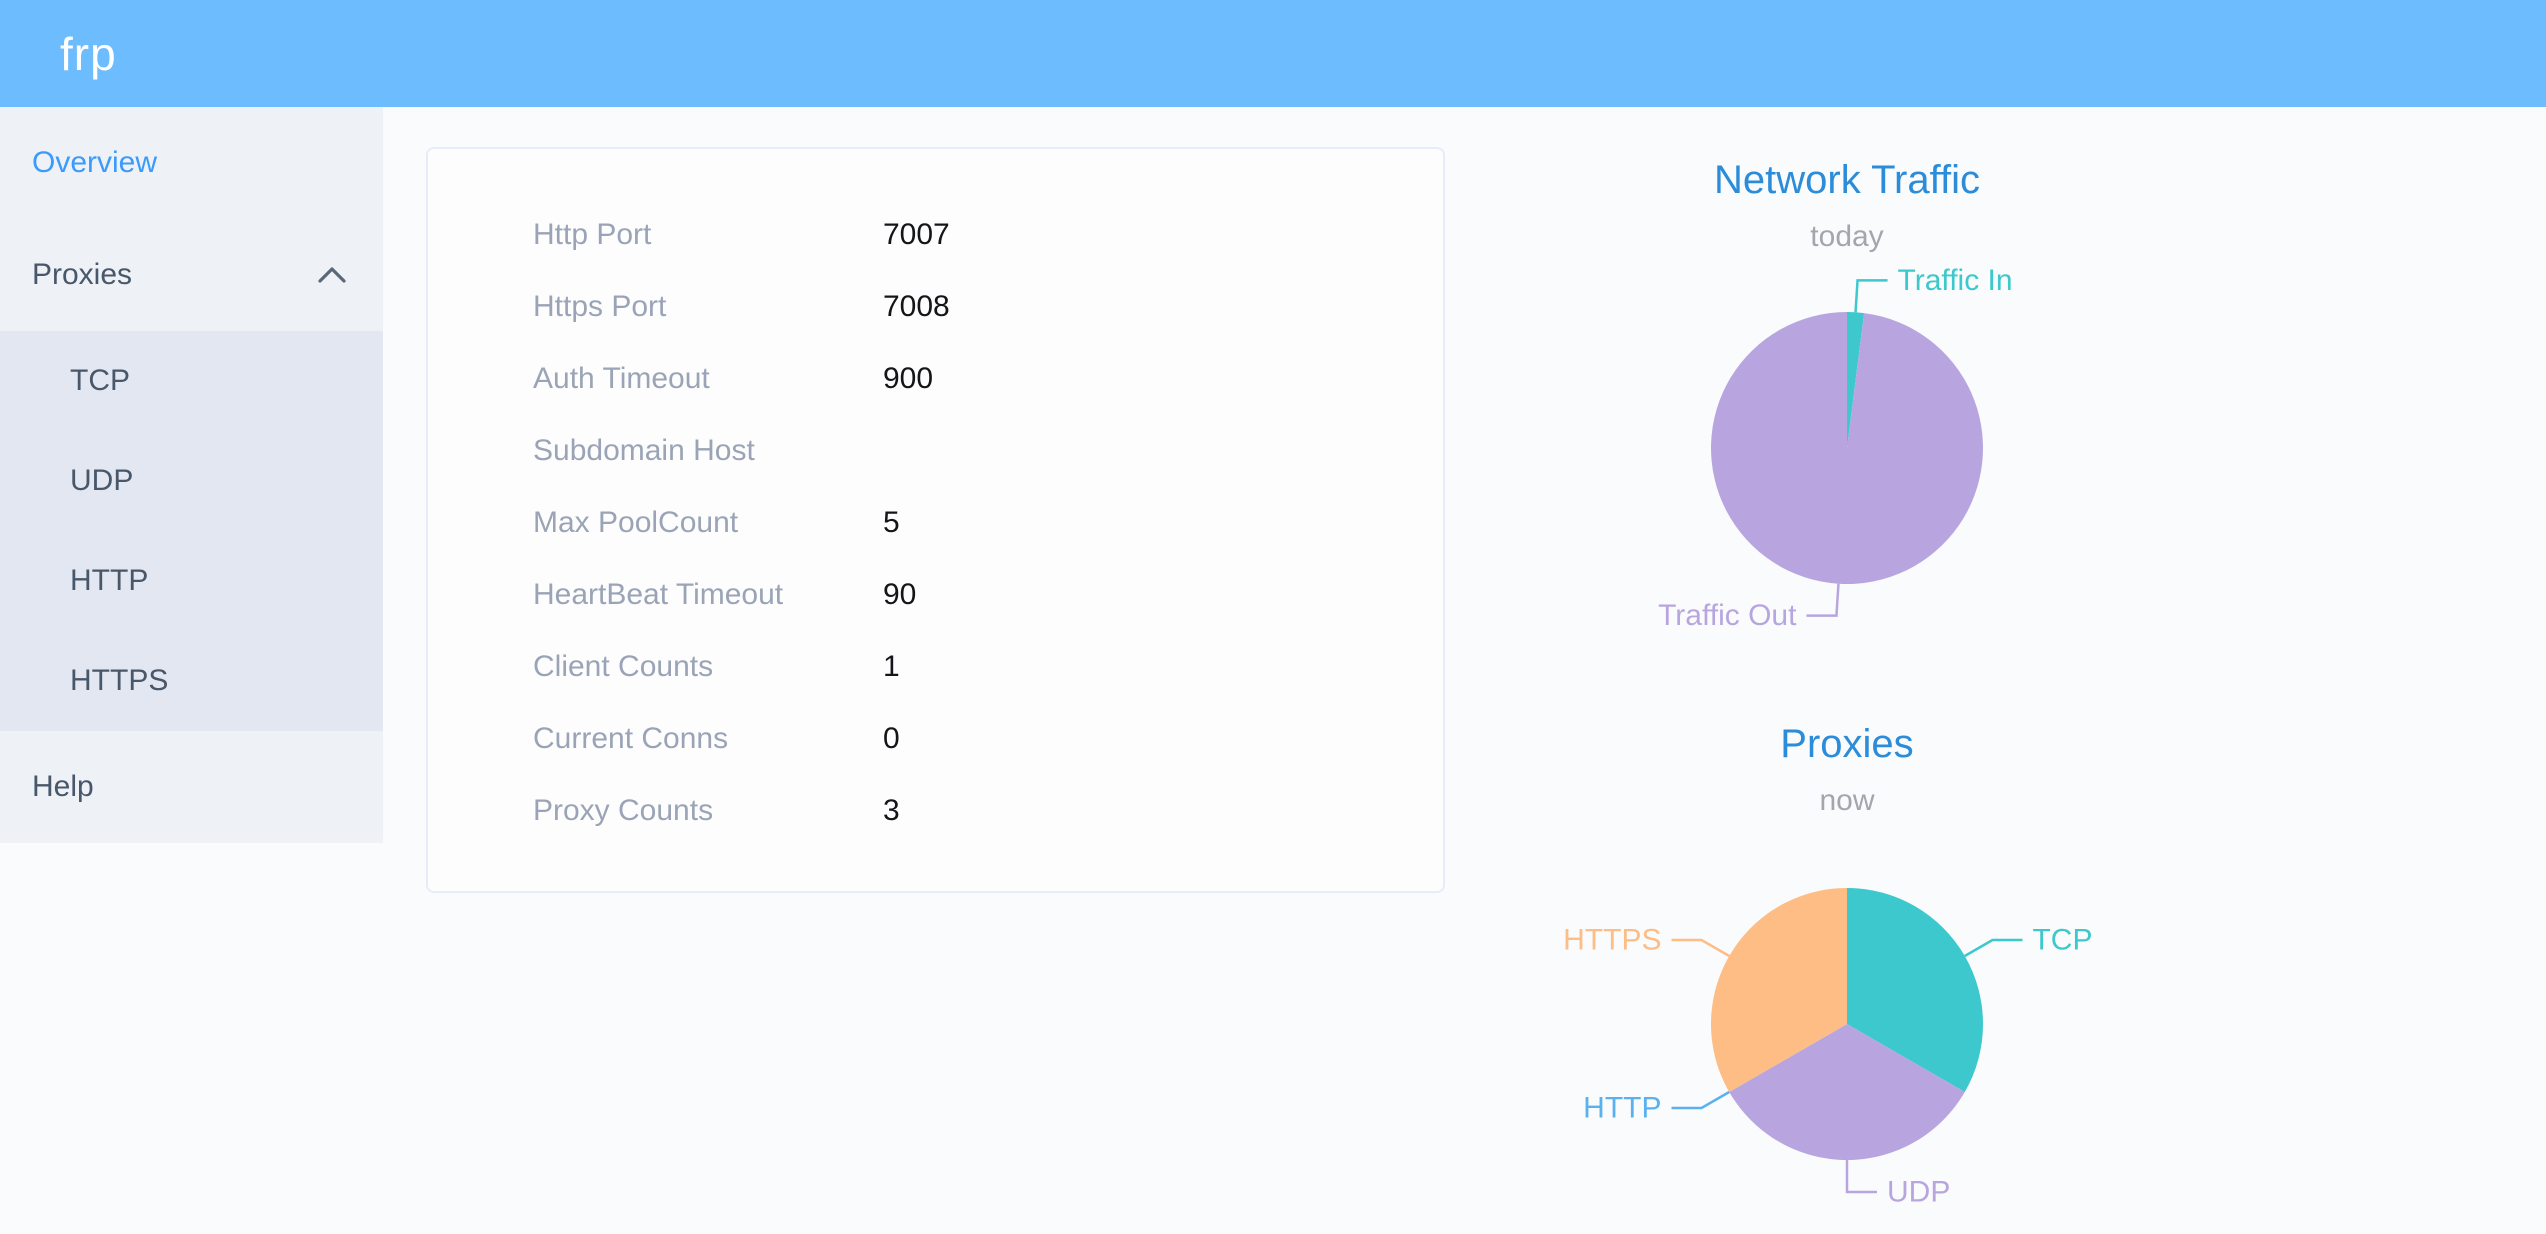  I want to click on info-label: Http Port, so click(592, 234).